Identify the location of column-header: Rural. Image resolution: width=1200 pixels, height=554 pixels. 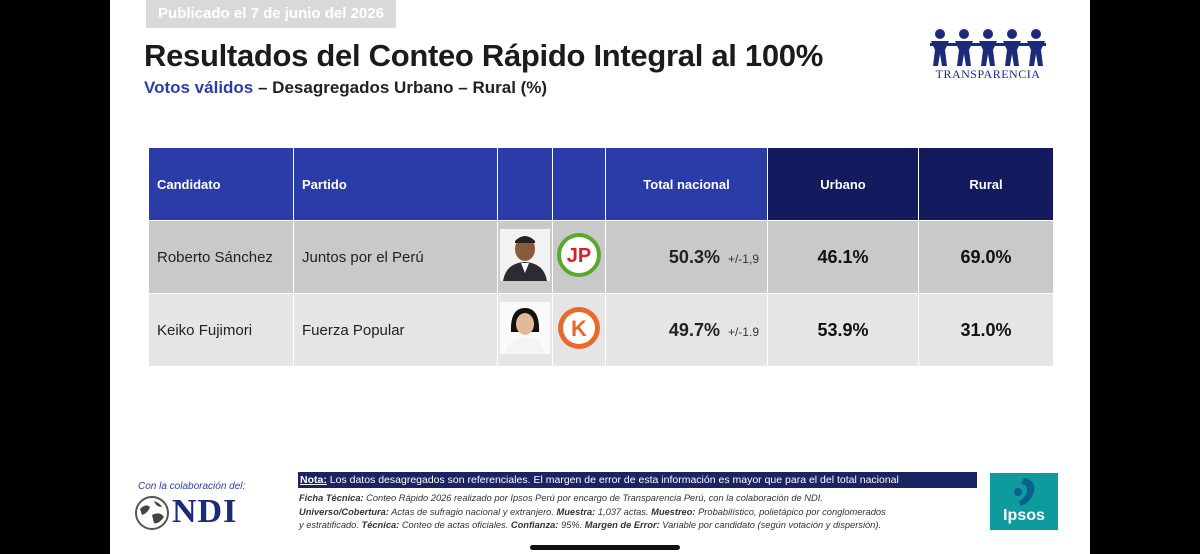
(986, 184).